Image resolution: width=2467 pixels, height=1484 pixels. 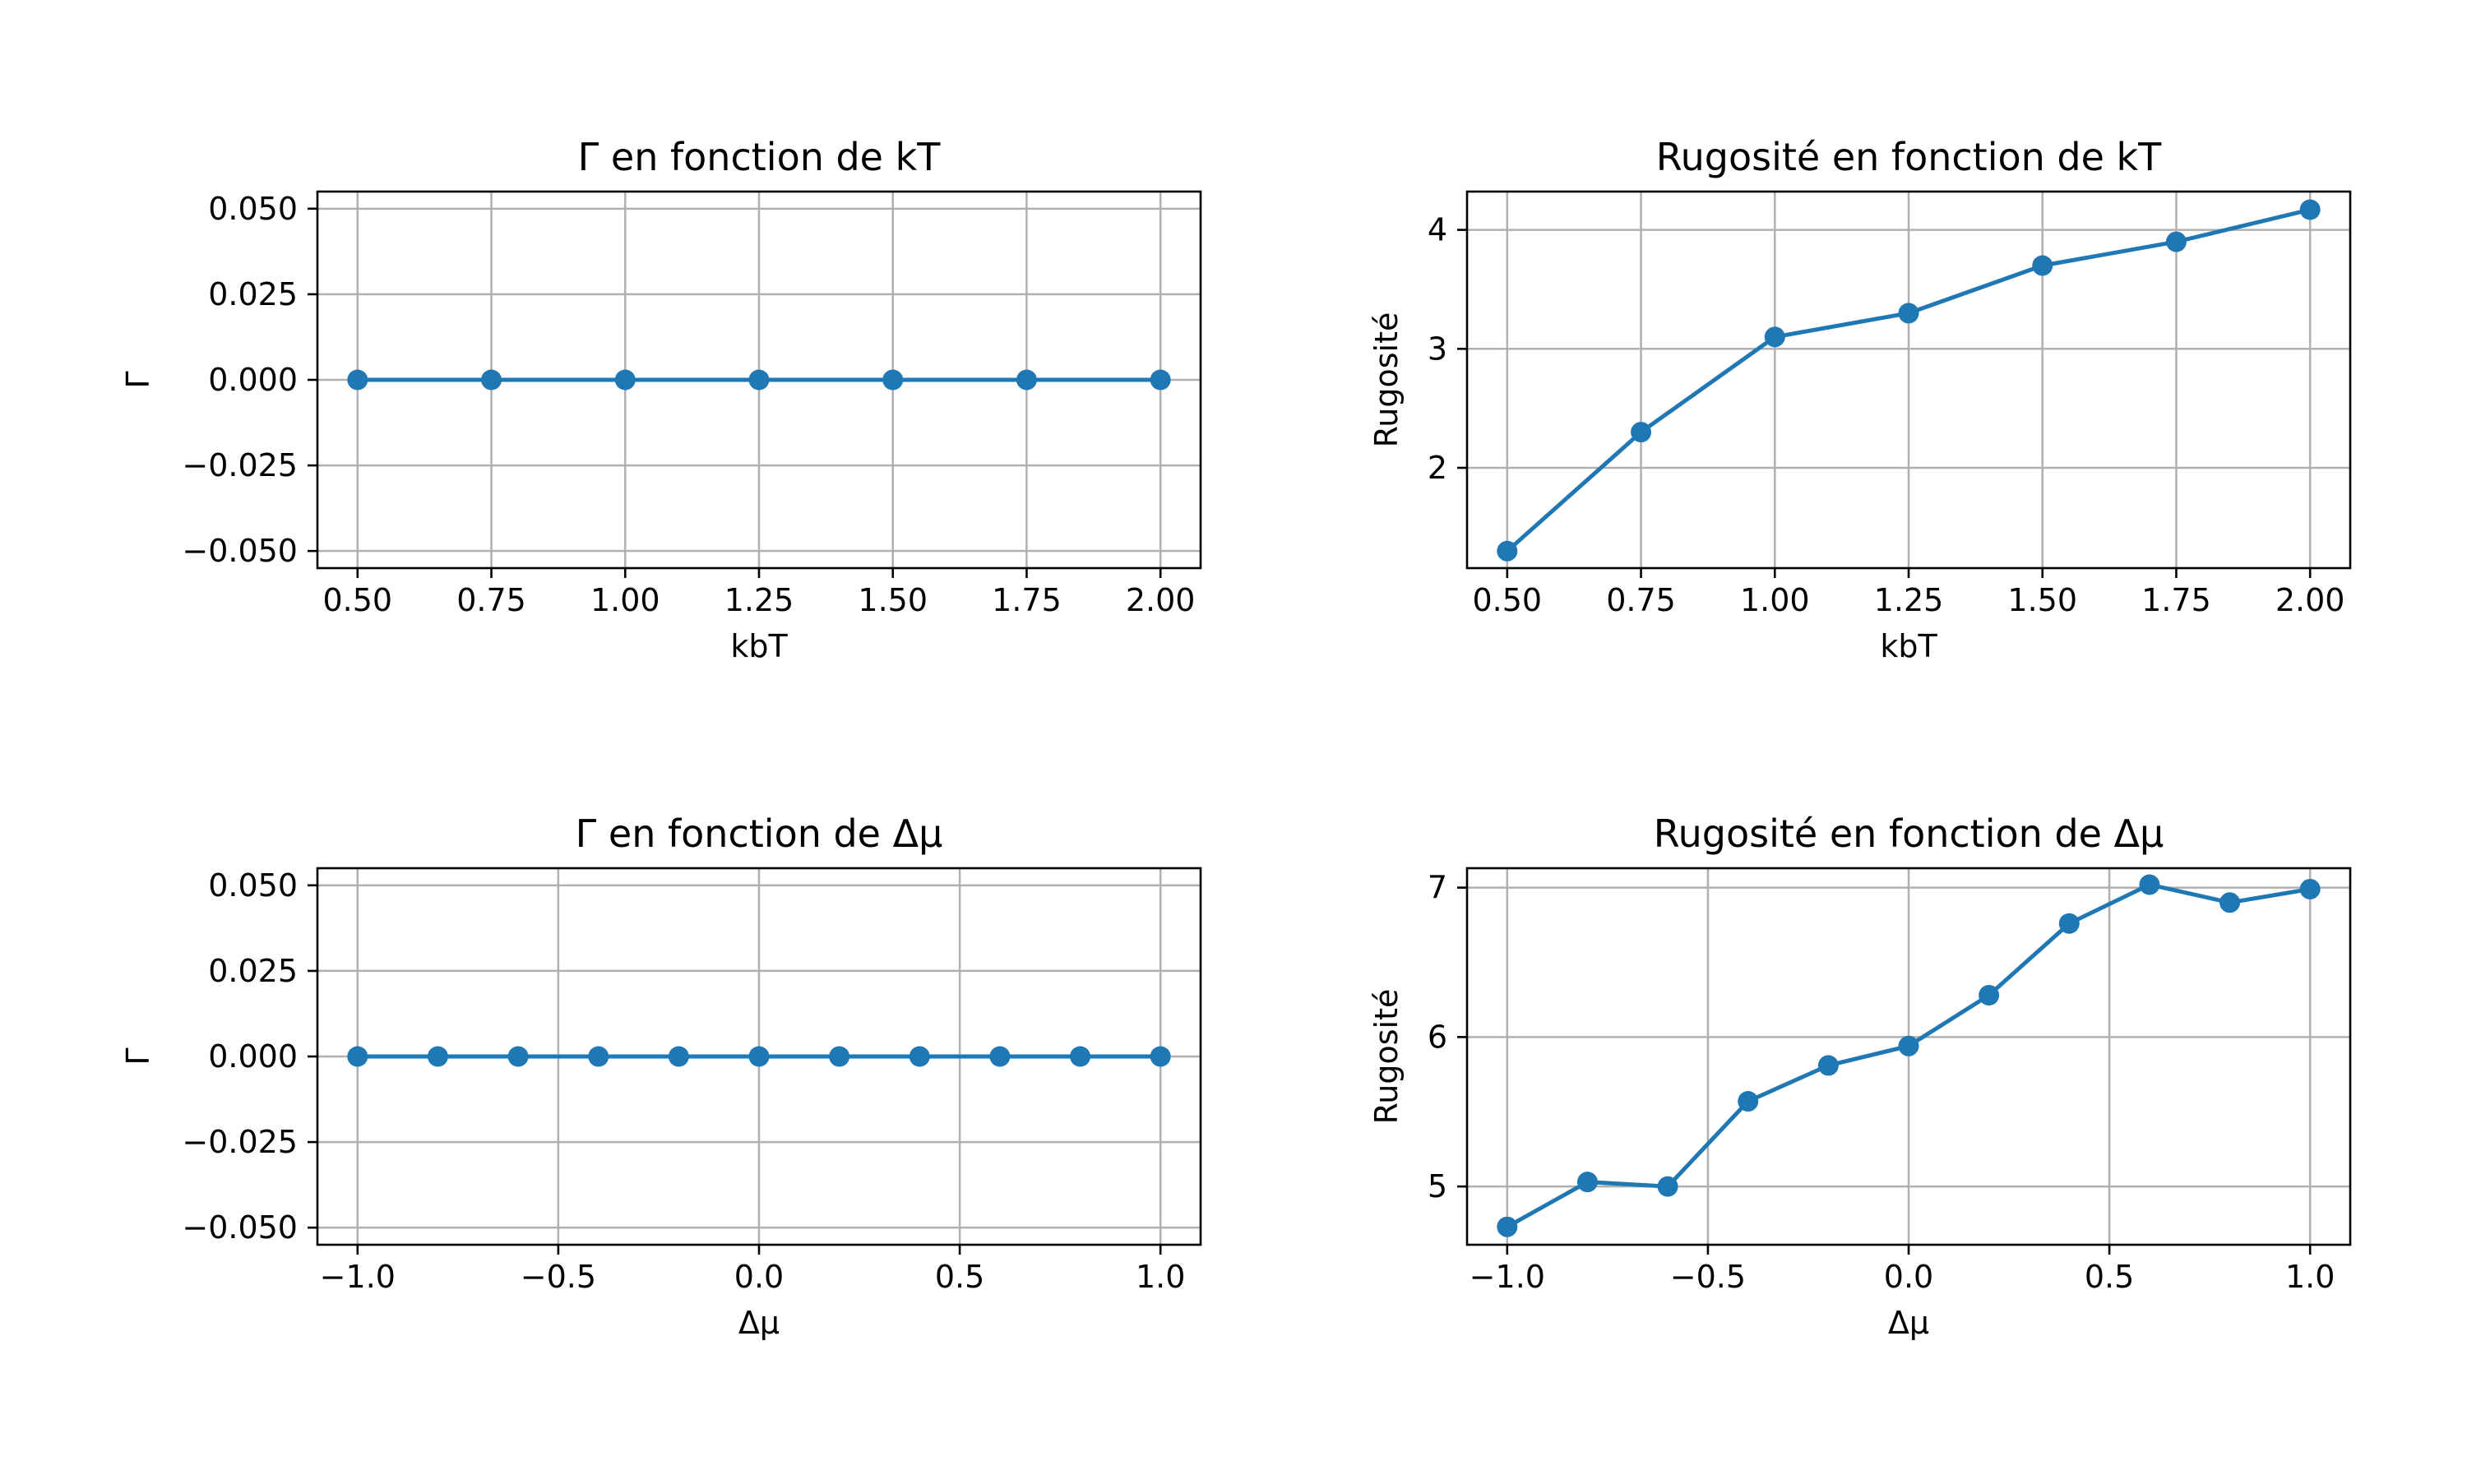 What do you see at coordinates (1438, 1037) in the screenshot?
I see `y-tick-label: 6` at bounding box center [1438, 1037].